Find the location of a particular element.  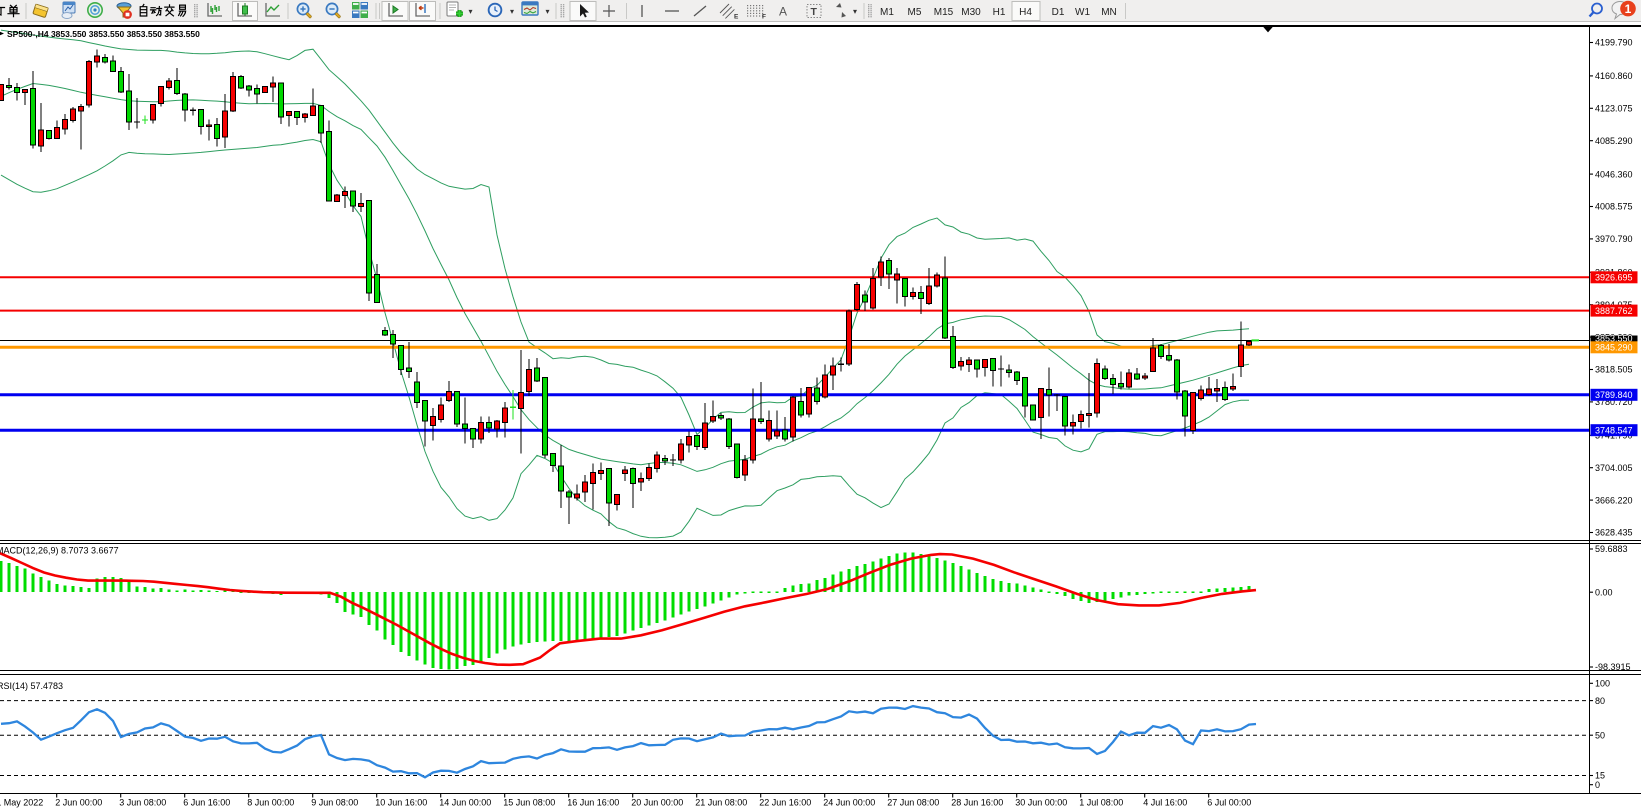

svg-text: 28 Jun 16:00 is located at coordinates (977, 803).